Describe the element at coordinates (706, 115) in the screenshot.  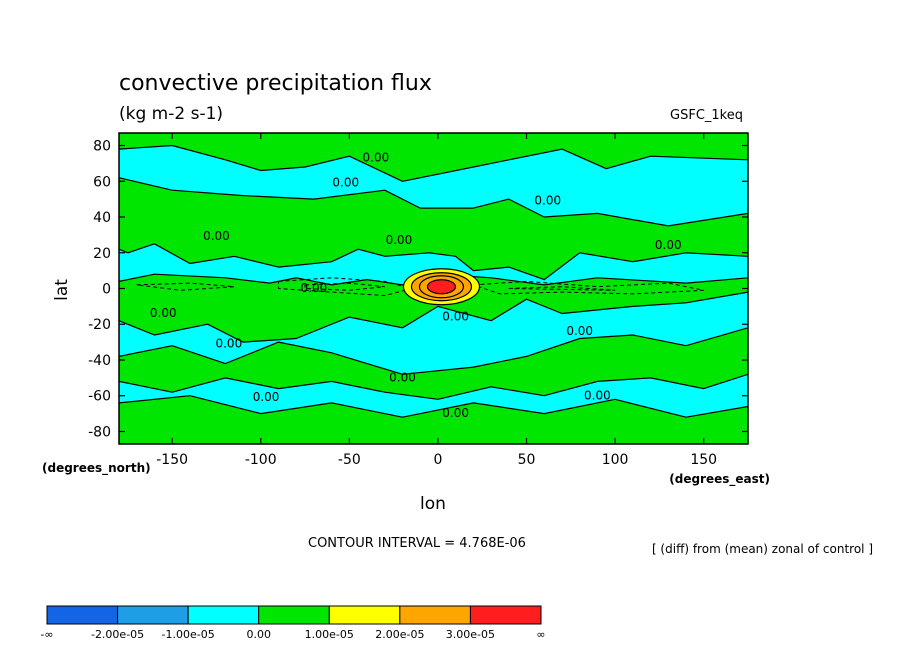
I see `model-label: GSFC_1keq` at that location.